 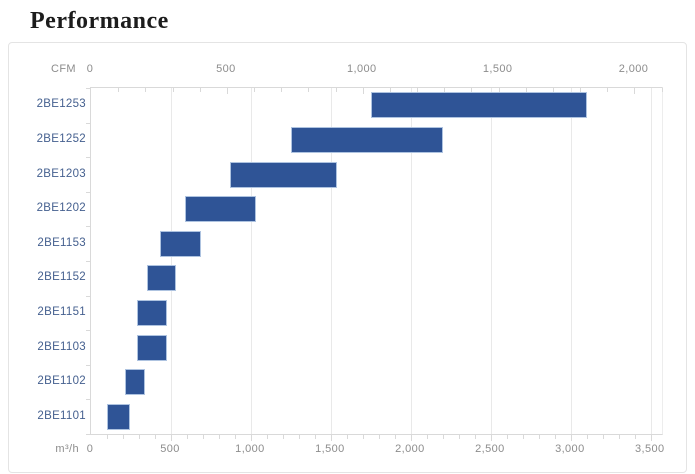 What do you see at coordinates (90, 69) in the screenshot?
I see `top-axis-tick-label: 0` at bounding box center [90, 69].